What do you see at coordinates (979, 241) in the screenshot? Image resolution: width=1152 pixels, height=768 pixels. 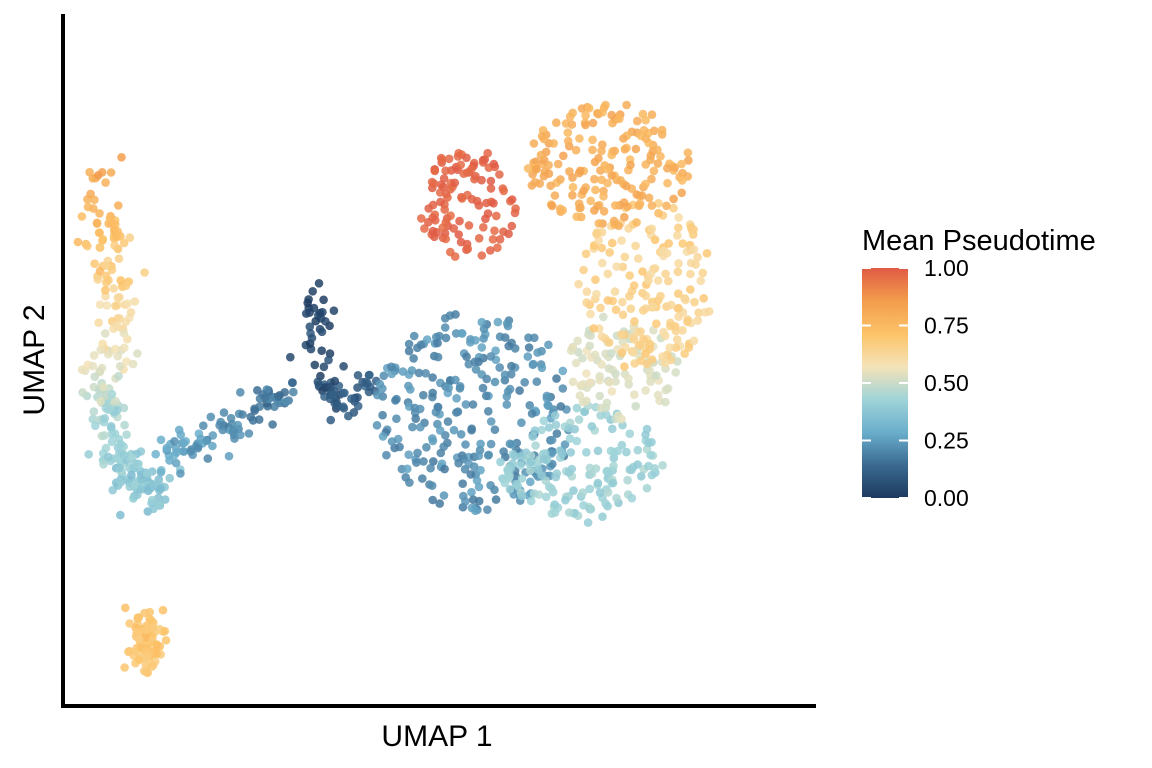 I see `colorbar-title: Mean Pseudotime` at bounding box center [979, 241].